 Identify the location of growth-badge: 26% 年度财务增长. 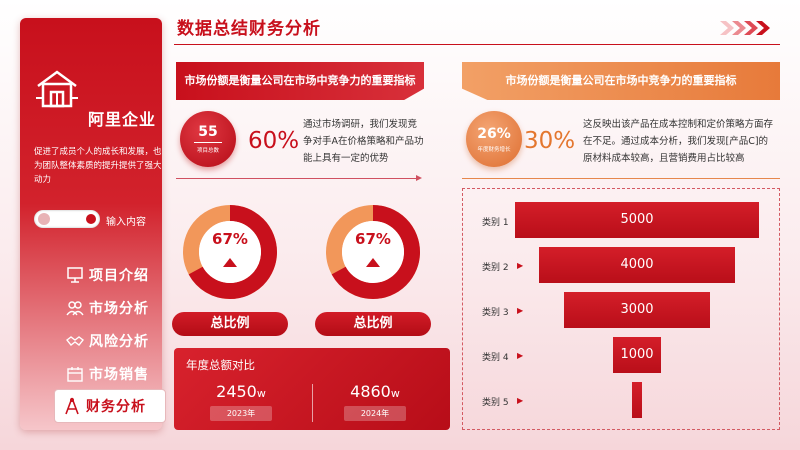
(494, 139).